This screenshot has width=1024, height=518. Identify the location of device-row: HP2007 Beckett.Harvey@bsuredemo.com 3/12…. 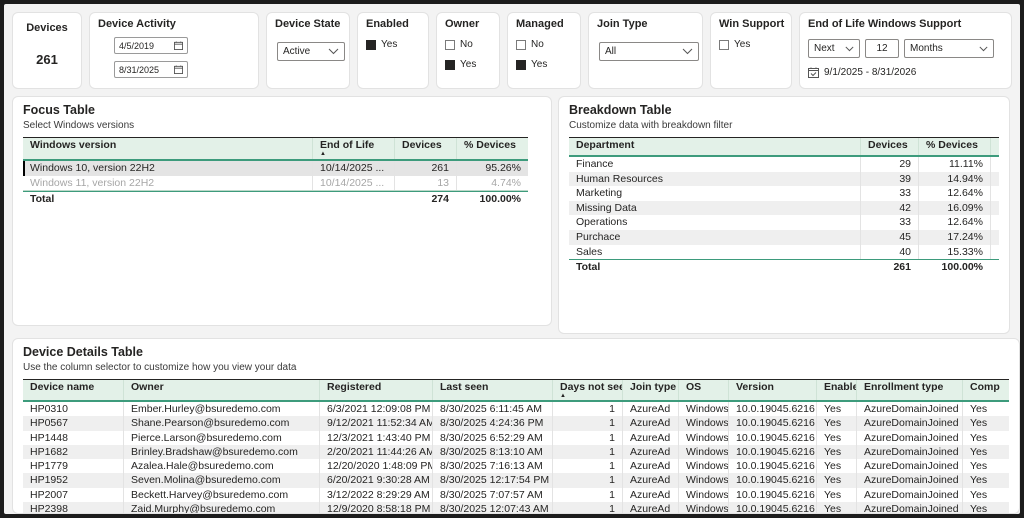
(516, 495).